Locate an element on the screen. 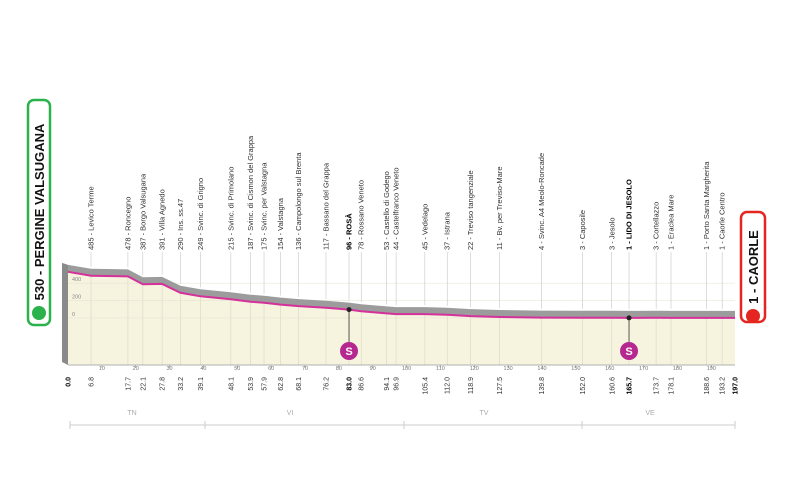 Image resolution: width=800 pixels, height=484 pixels. km-label: 96.9 is located at coordinates (397, 384).